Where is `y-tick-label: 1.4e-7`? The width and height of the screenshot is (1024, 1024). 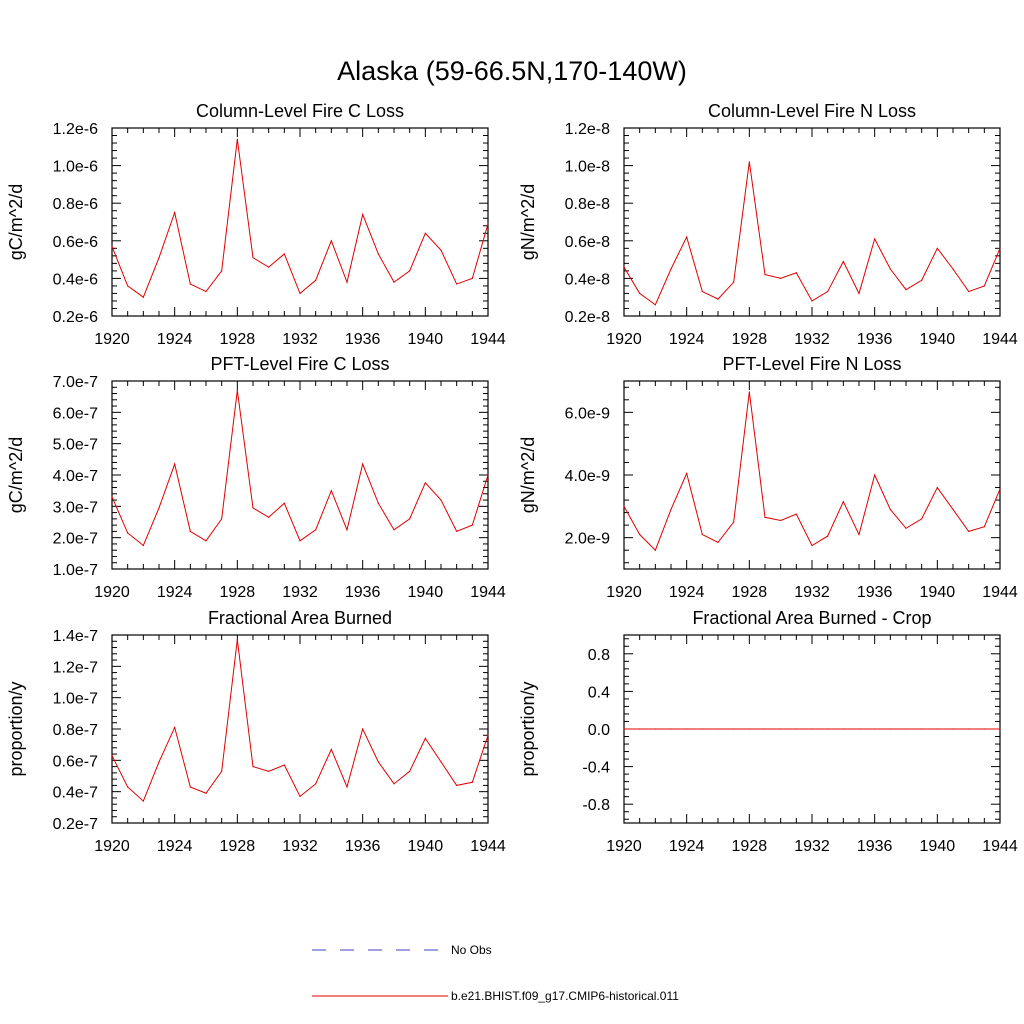
y-tick-label: 1.4e-7 is located at coordinates (75, 636).